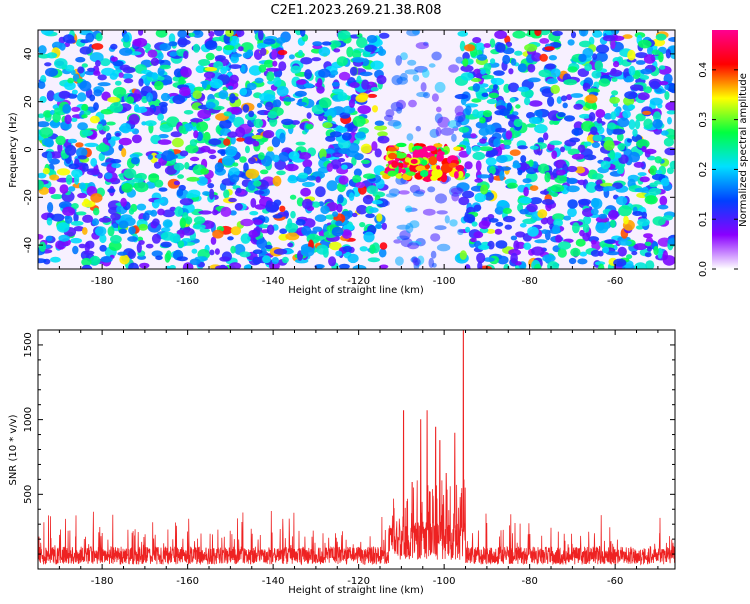 The height and width of the screenshot is (604, 750). I want to click on x-tick-label: -60, so click(615, 581).